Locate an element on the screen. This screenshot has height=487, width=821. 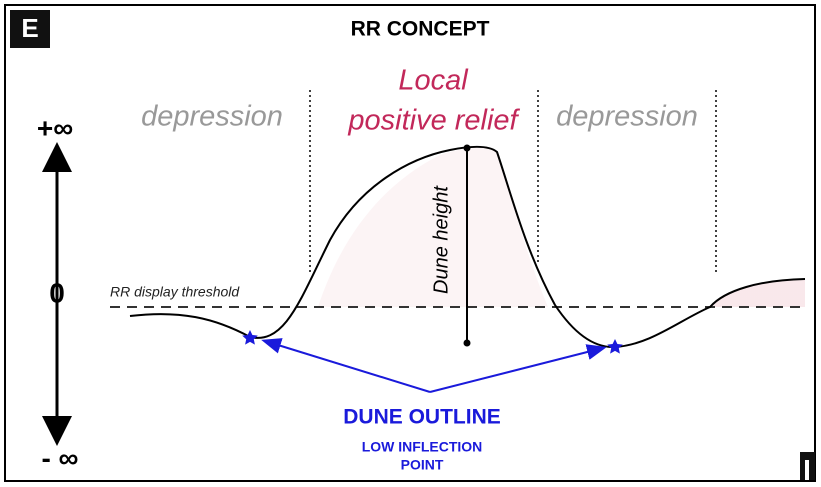
outline-subtitle: LOW INFLECTION is located at coordinates (422, 447).